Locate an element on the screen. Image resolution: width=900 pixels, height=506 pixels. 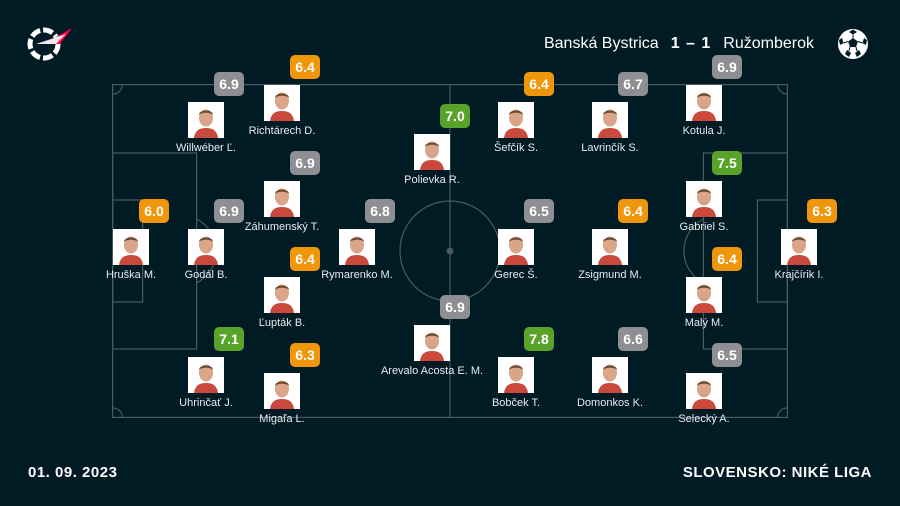
player-card: 6.0 Hruška M. is located at coordinates (131, 264).